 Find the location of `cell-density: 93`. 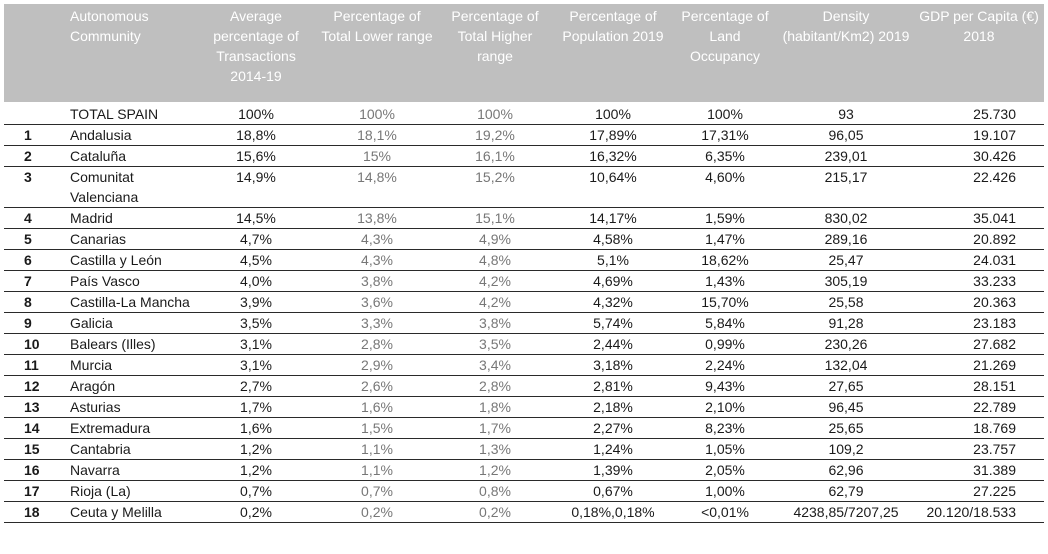

cell-density: 93 is located at coordinates (846, 113).